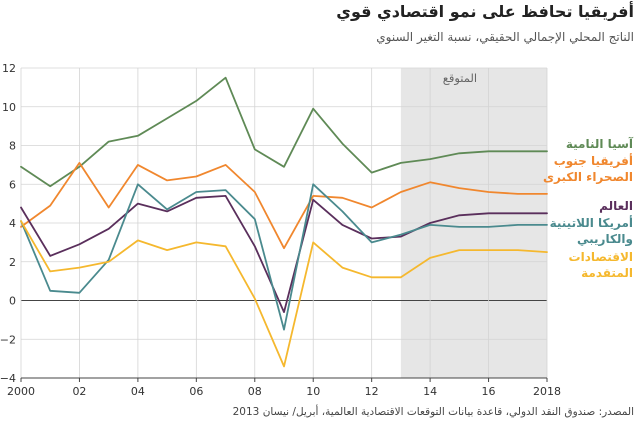 The image size is (640, 426). Describe the element at coordinates (430, 391) in the screenshot. I see `x-tick-label: 14` at that location.